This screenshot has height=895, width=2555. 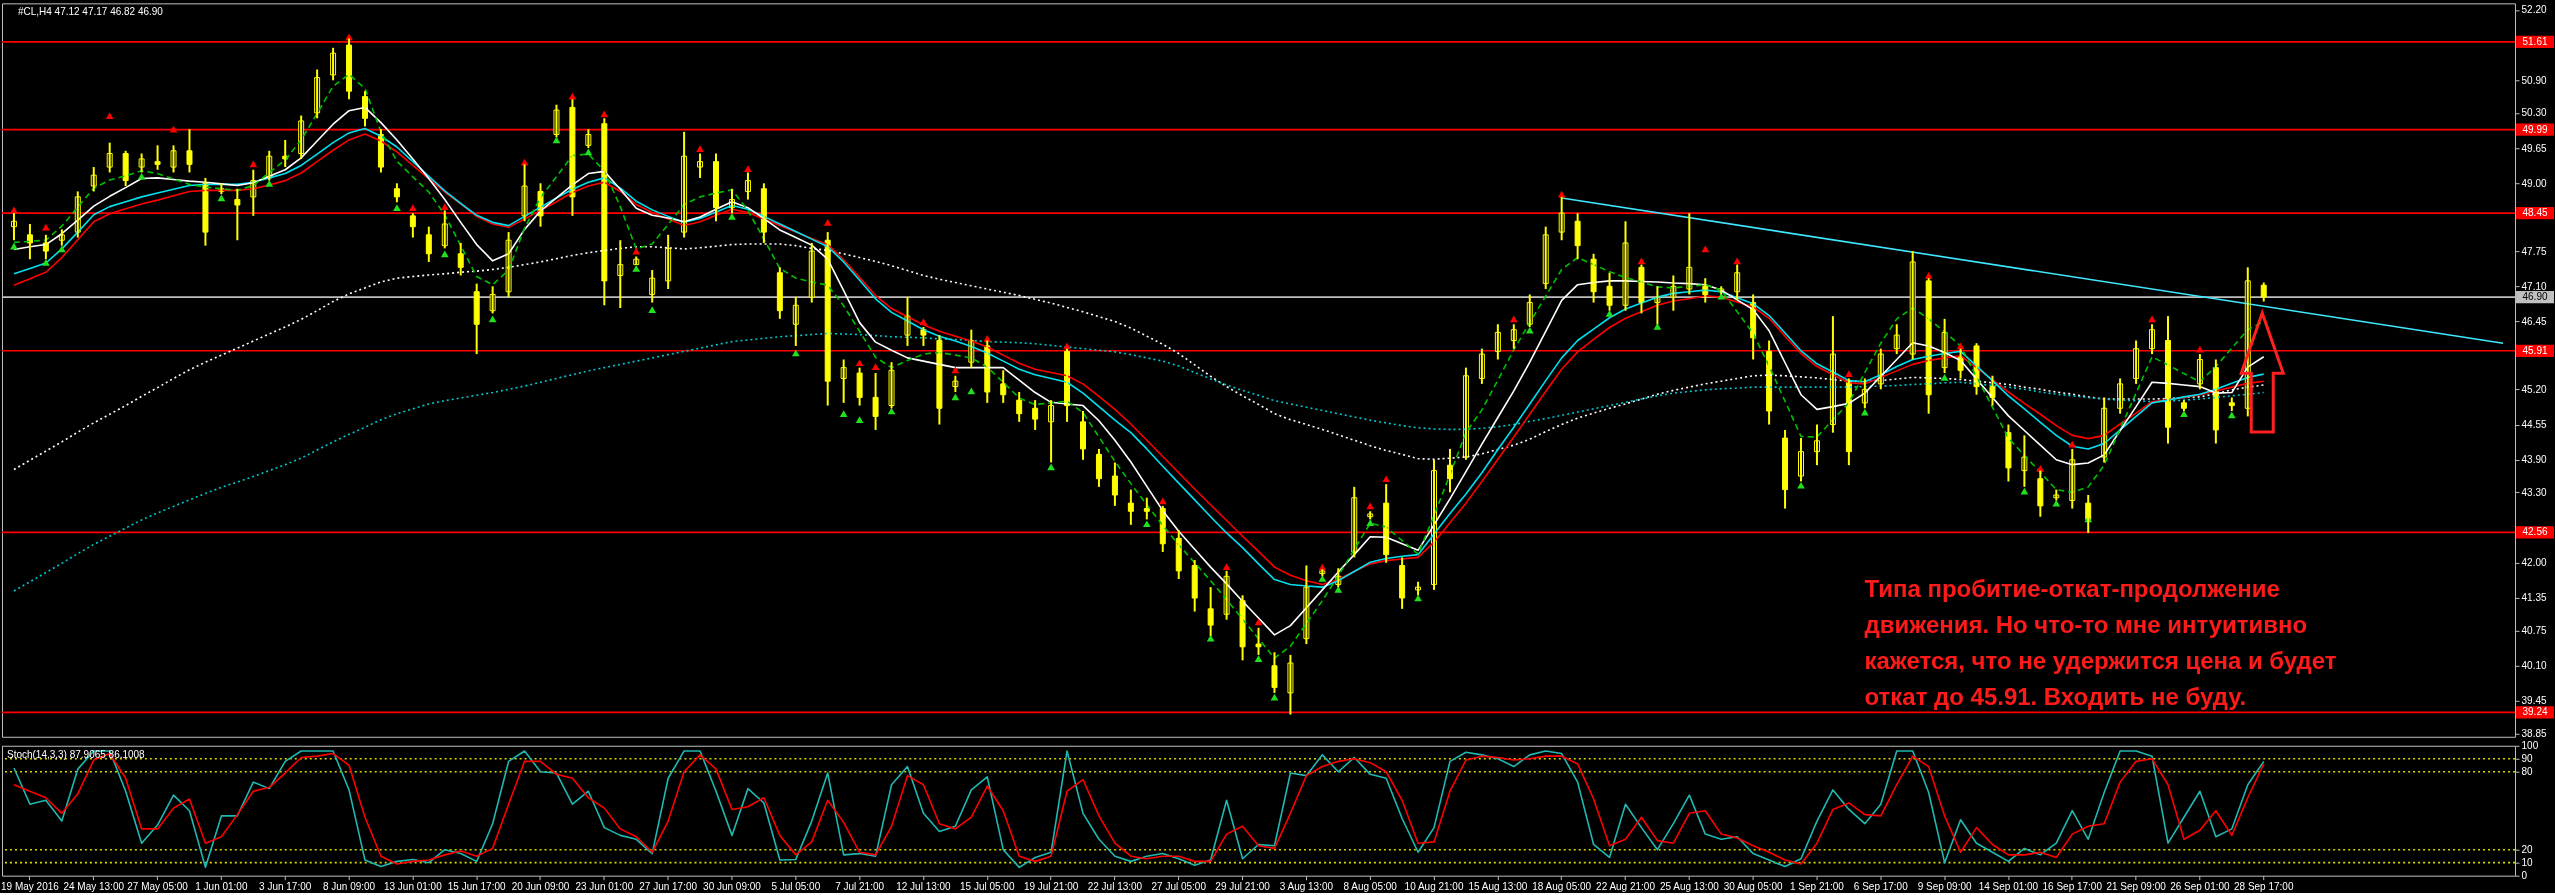 I want to click on y-tick-label: 90, so click(x=2527, y=759).